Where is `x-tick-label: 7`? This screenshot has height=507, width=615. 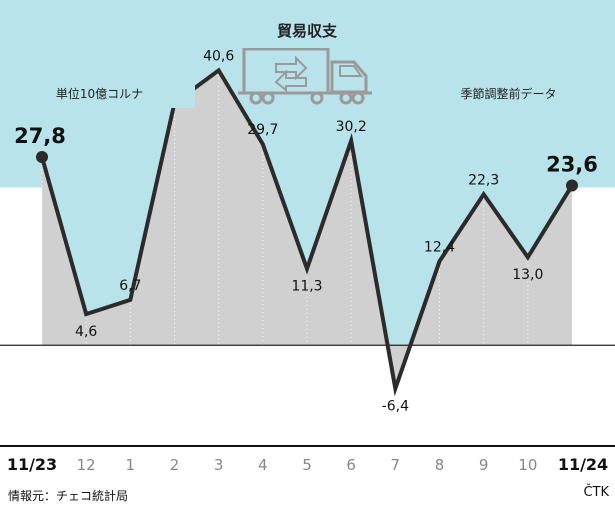
x-tick-label: 7 is located at coordinates (396, 465).